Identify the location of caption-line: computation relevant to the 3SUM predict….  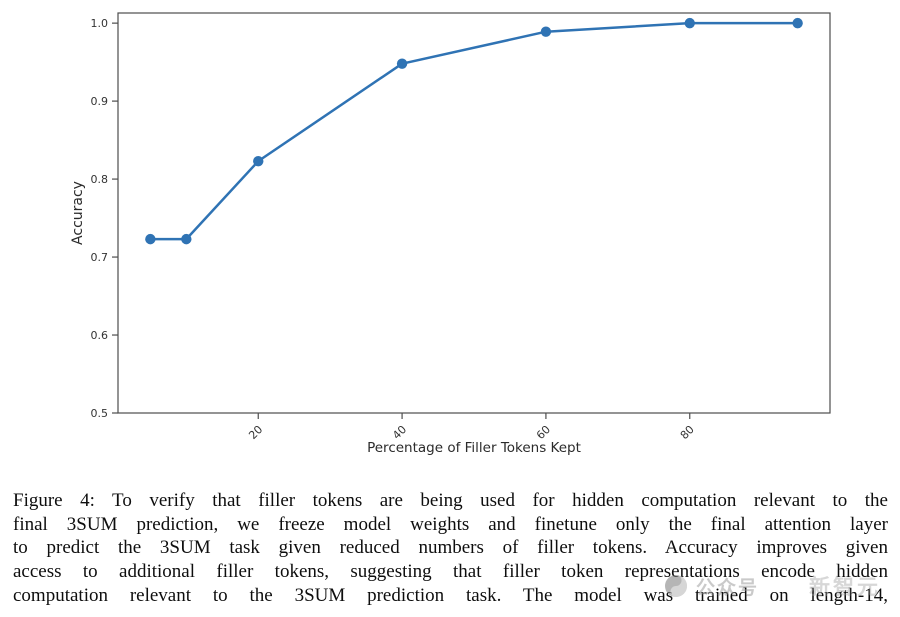
(450, 595).